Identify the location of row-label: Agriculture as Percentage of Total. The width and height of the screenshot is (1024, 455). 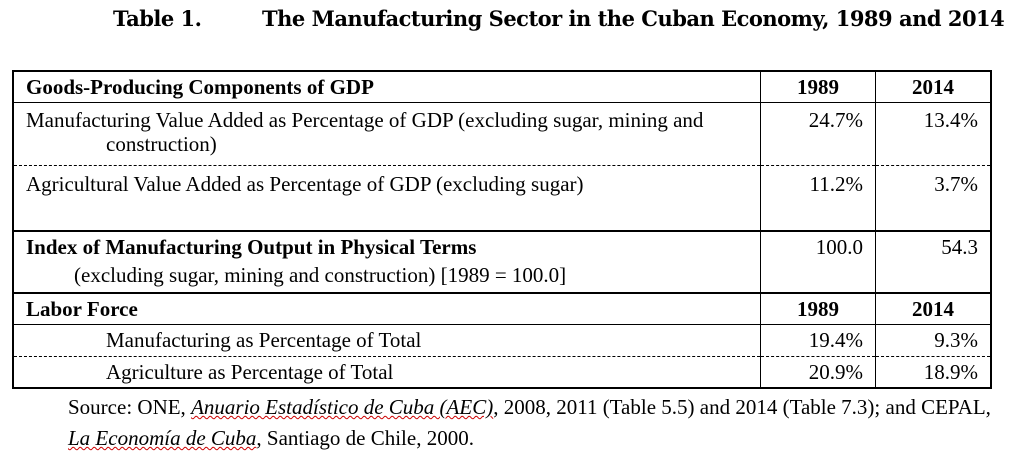
(386, 372).